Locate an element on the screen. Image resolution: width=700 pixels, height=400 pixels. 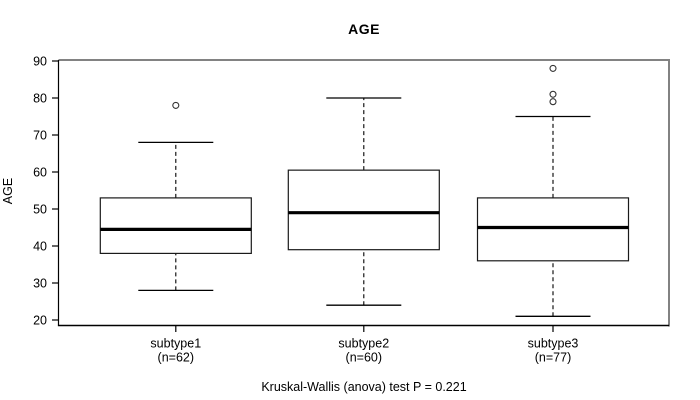
category-sublabel: (n=60) is located at coordinates (364, 358).